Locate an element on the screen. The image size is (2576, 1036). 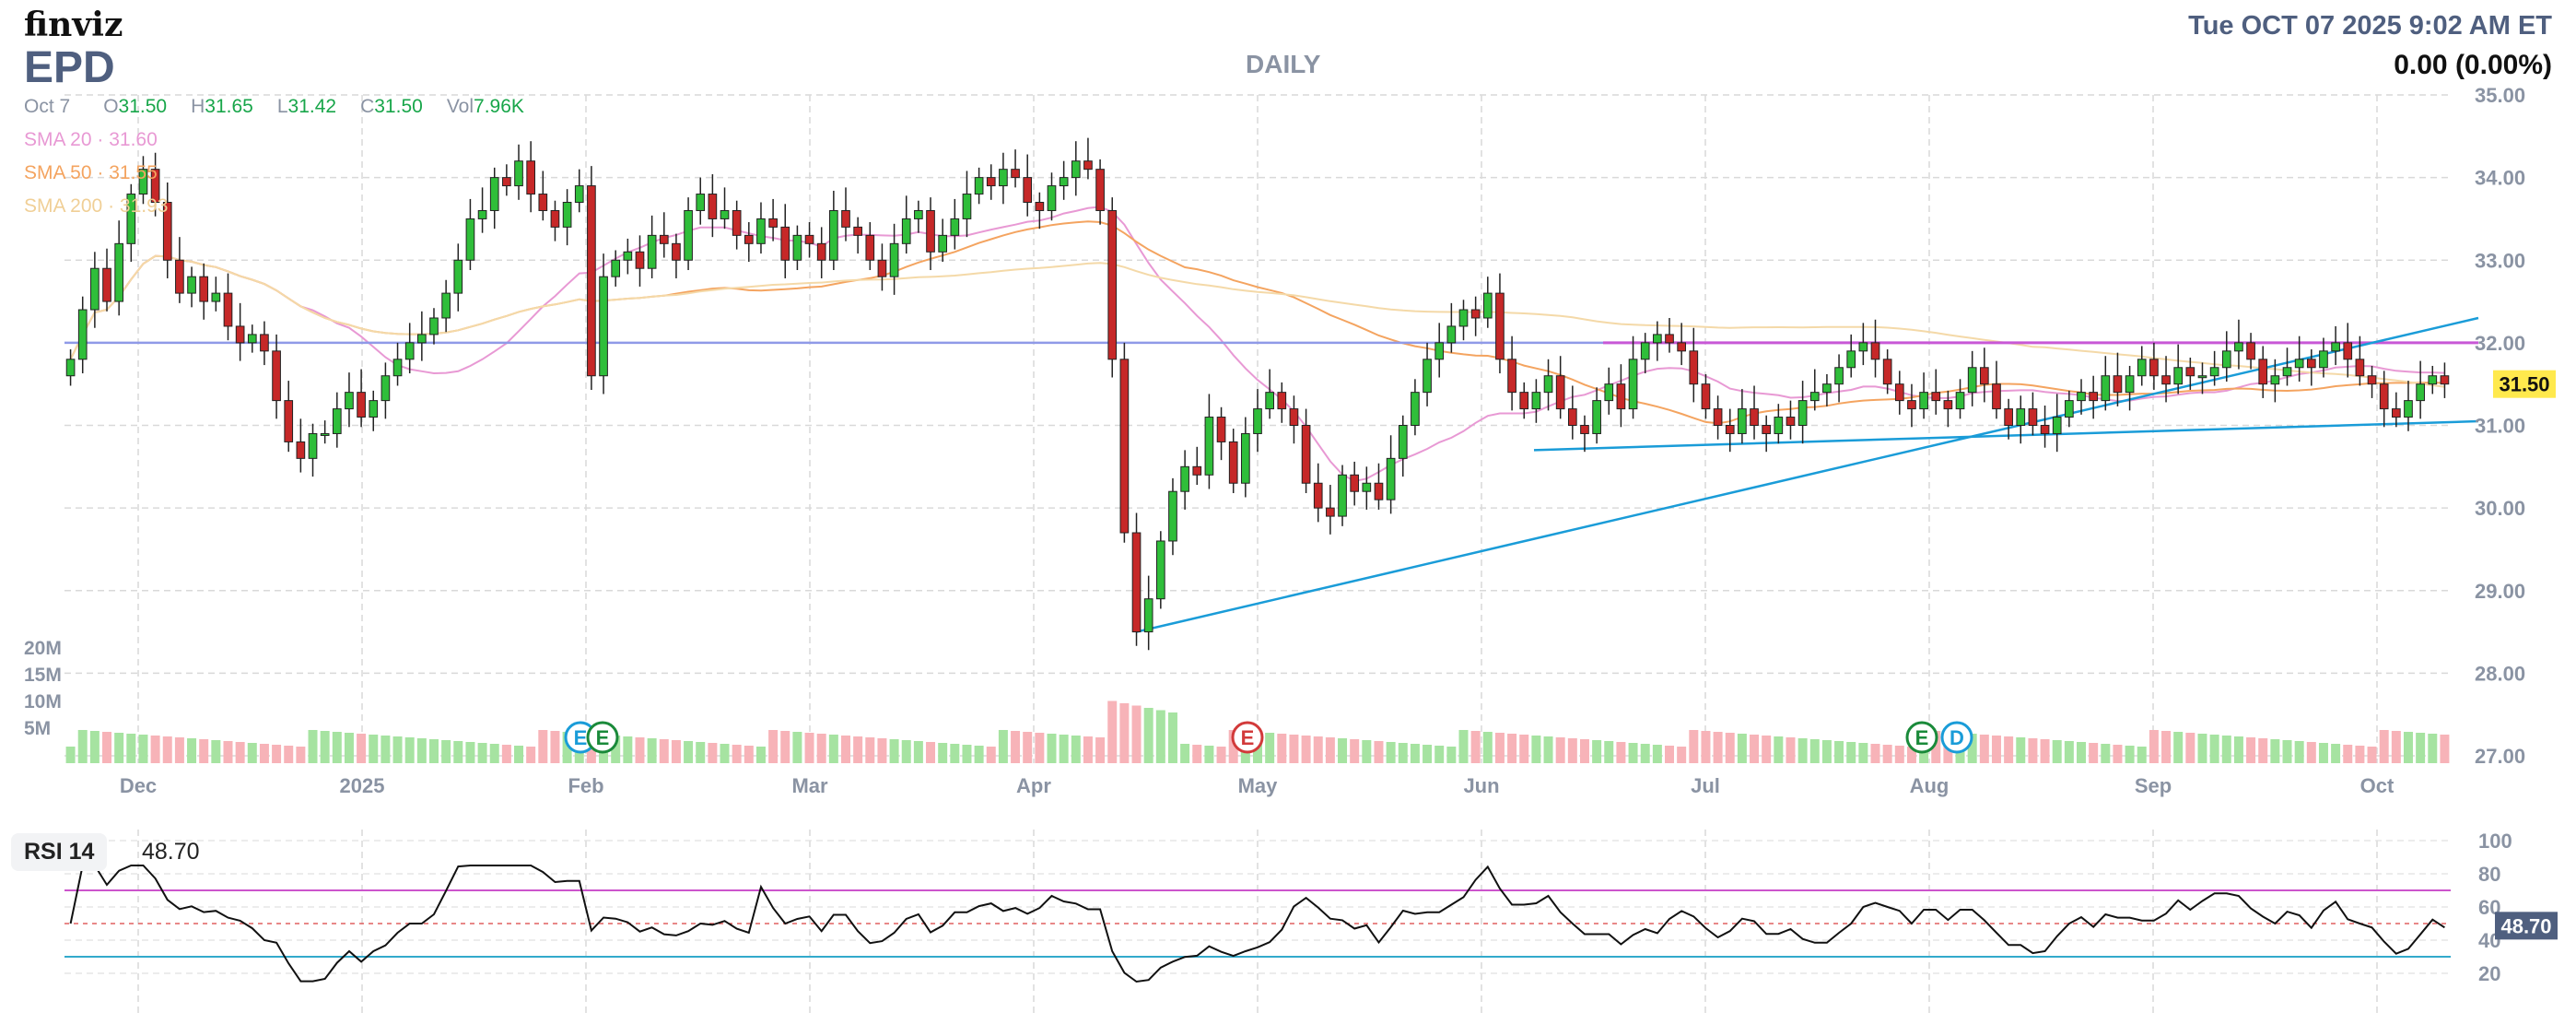
volume-tick-label: 10M is located at coordinates (43, 701).